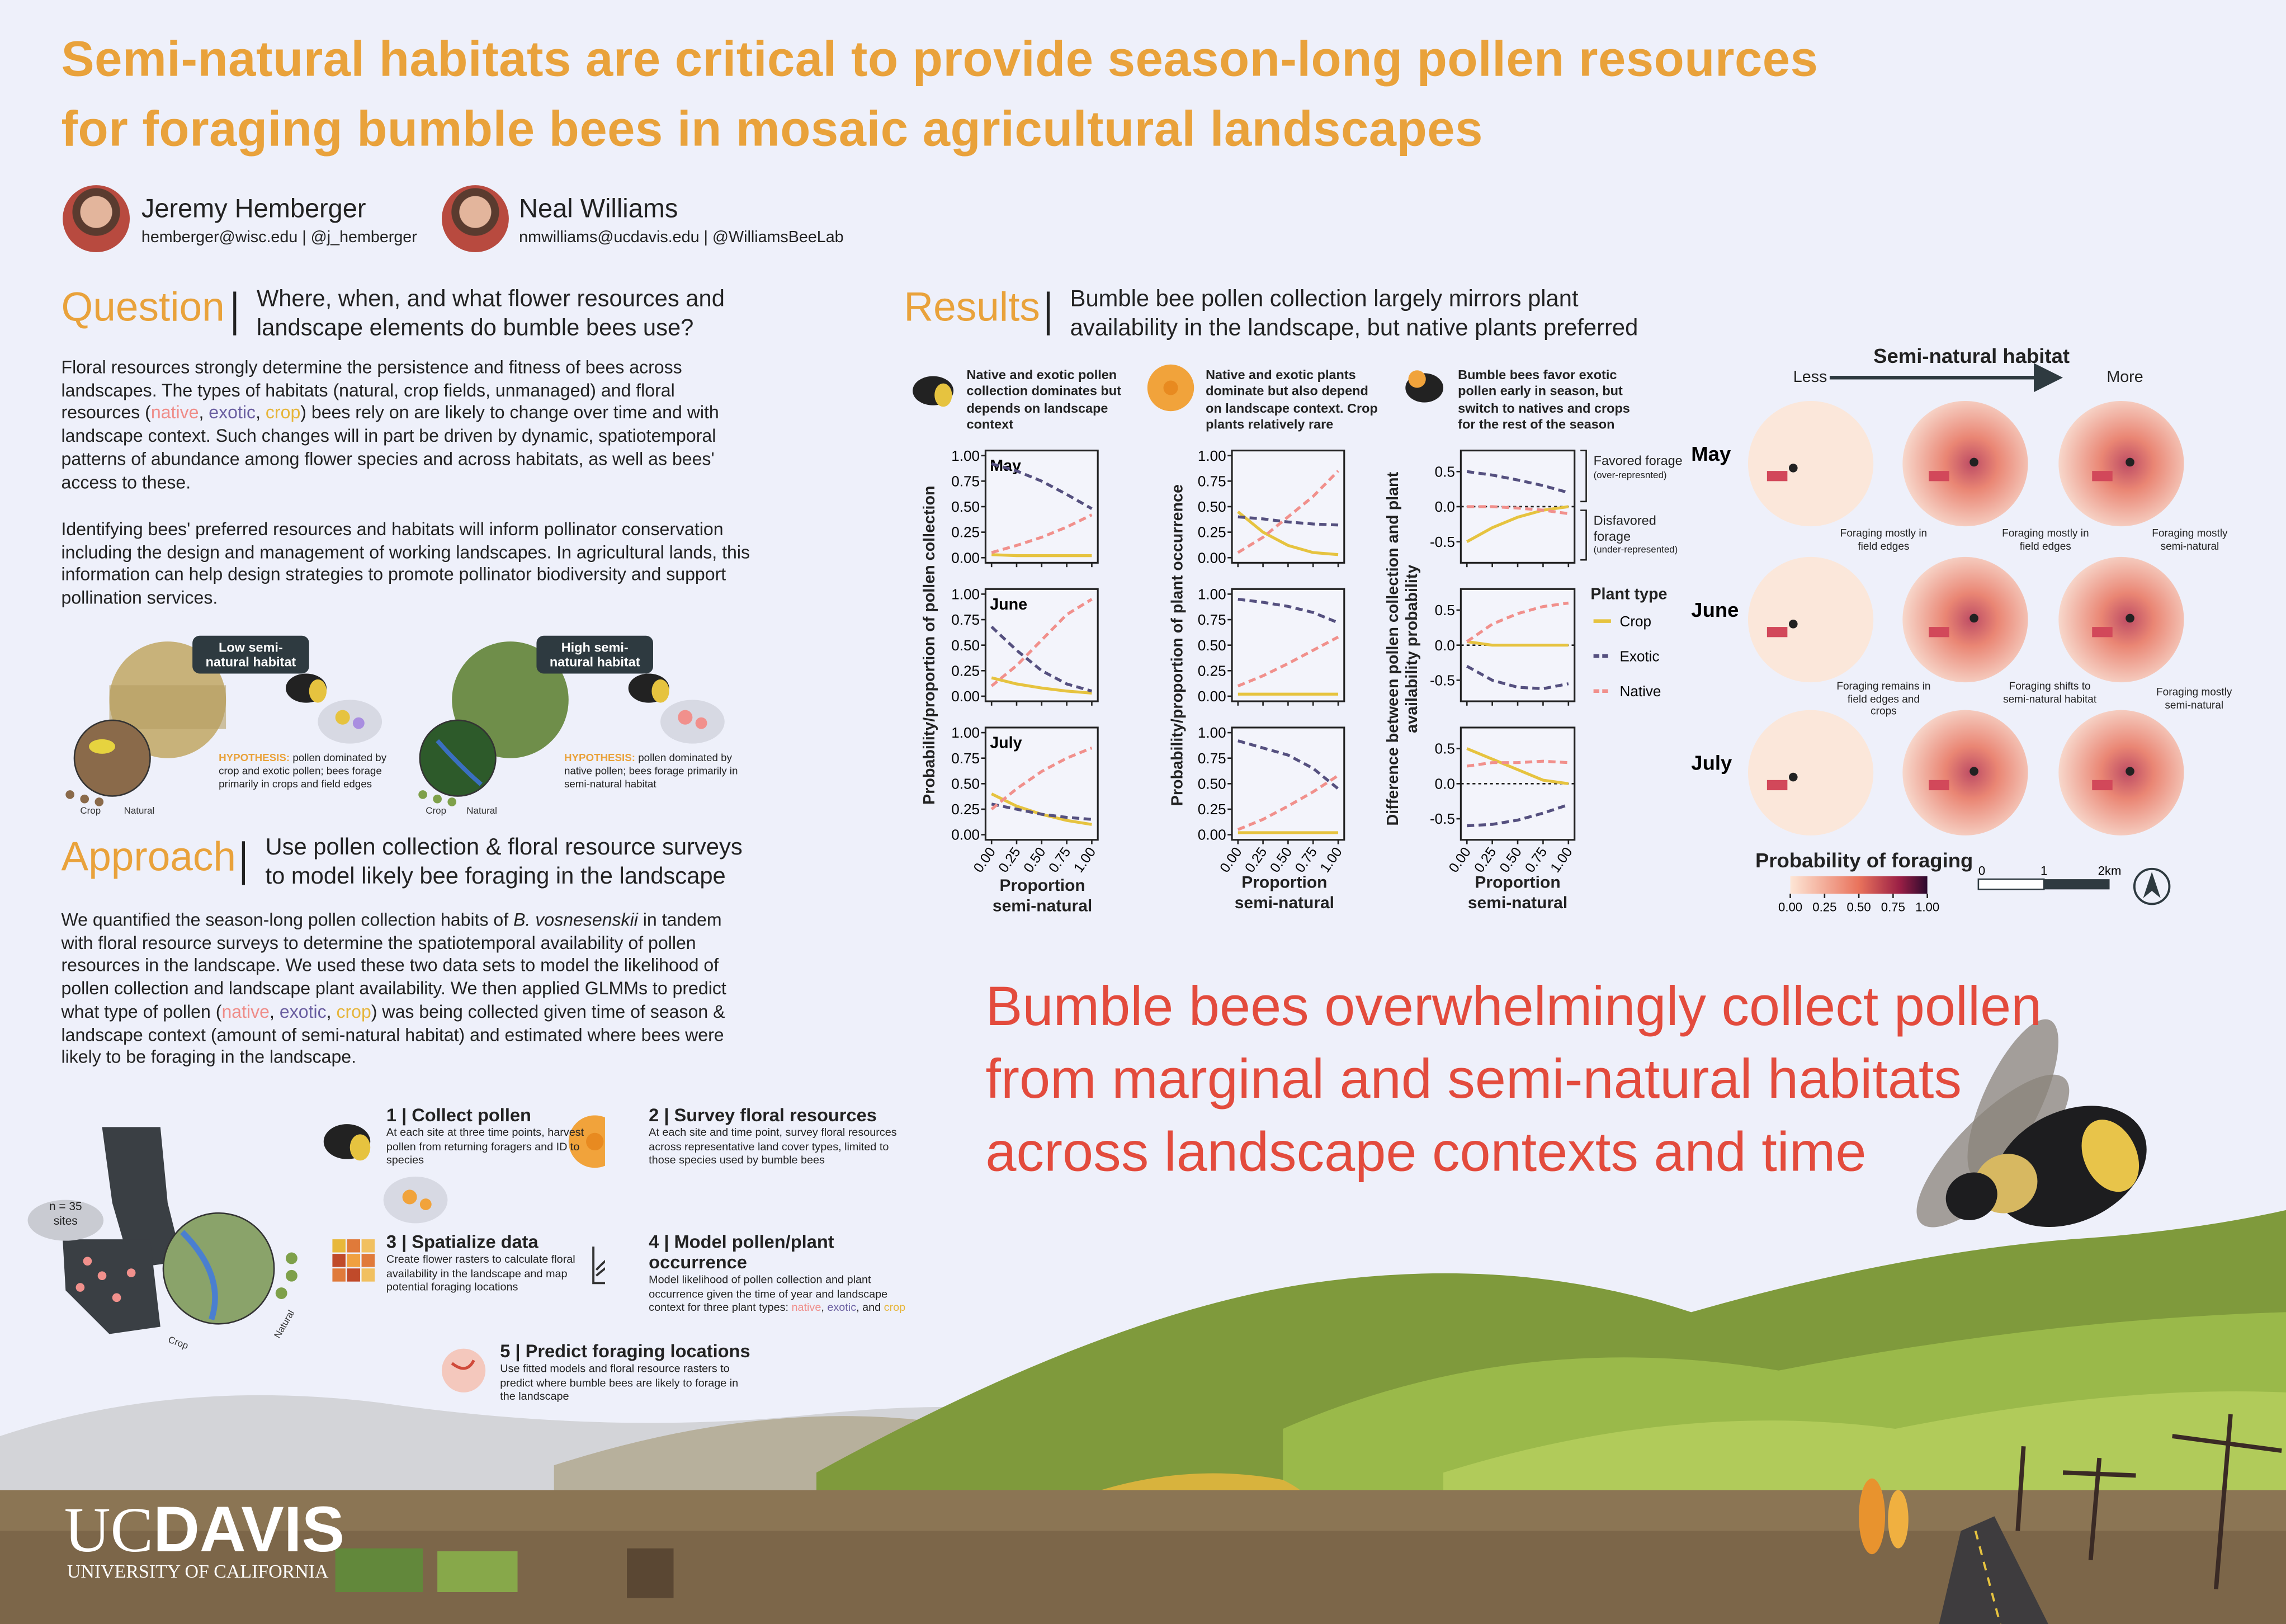  Describe the element at coordinates (96, 219) in the screenshot. I see `author-photo` at that location.